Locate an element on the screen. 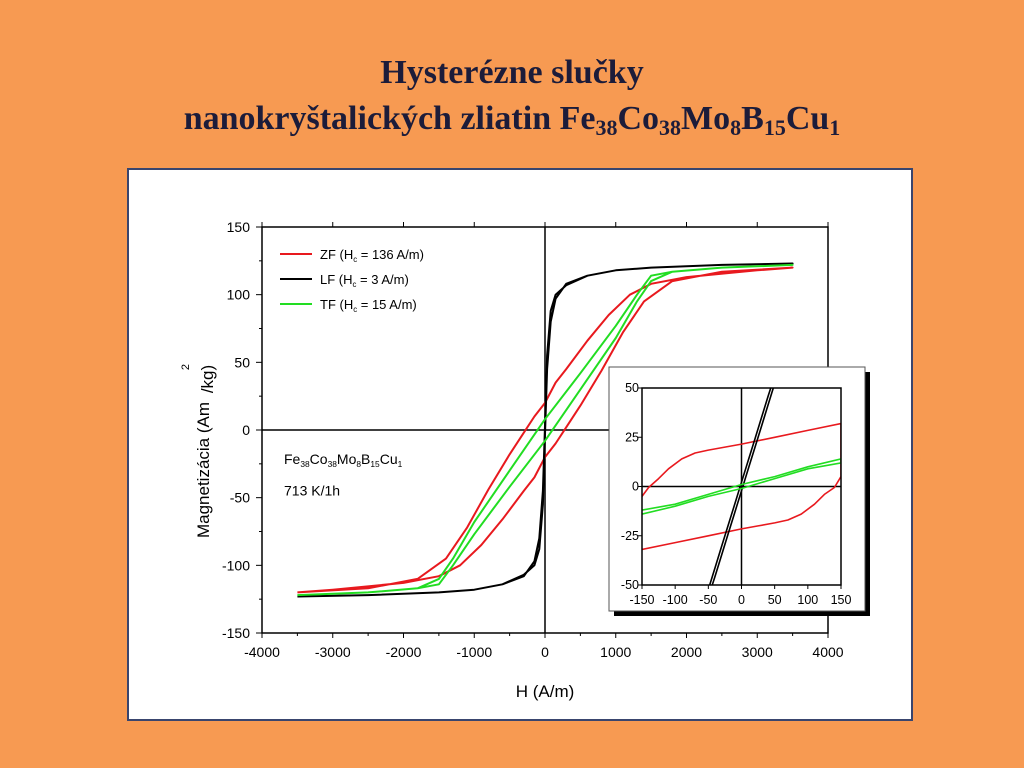 The height and width of the screenshot is (768, 1024). annotation-formula-part-6: B is located at coordinates (365, 459).